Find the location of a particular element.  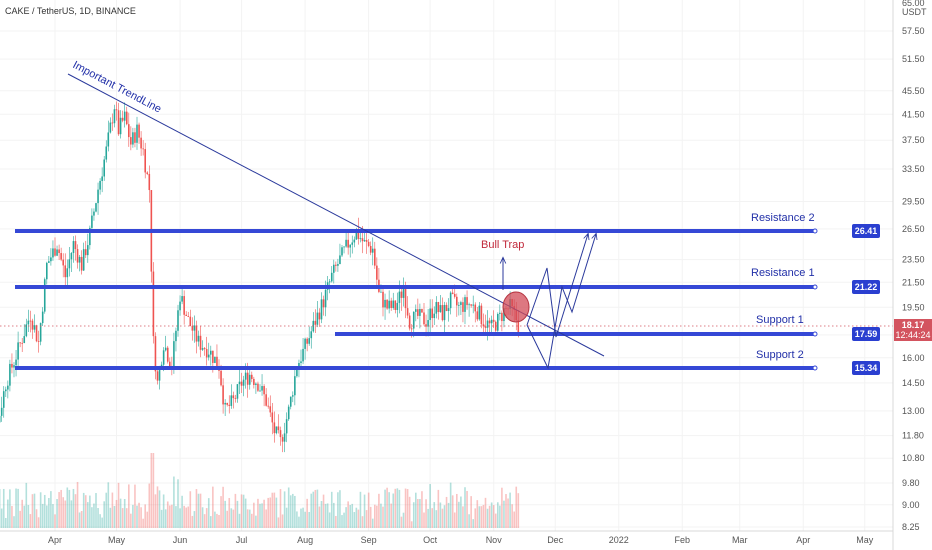

support-1-badge: 17.59 is located at coordinates (866, 334).